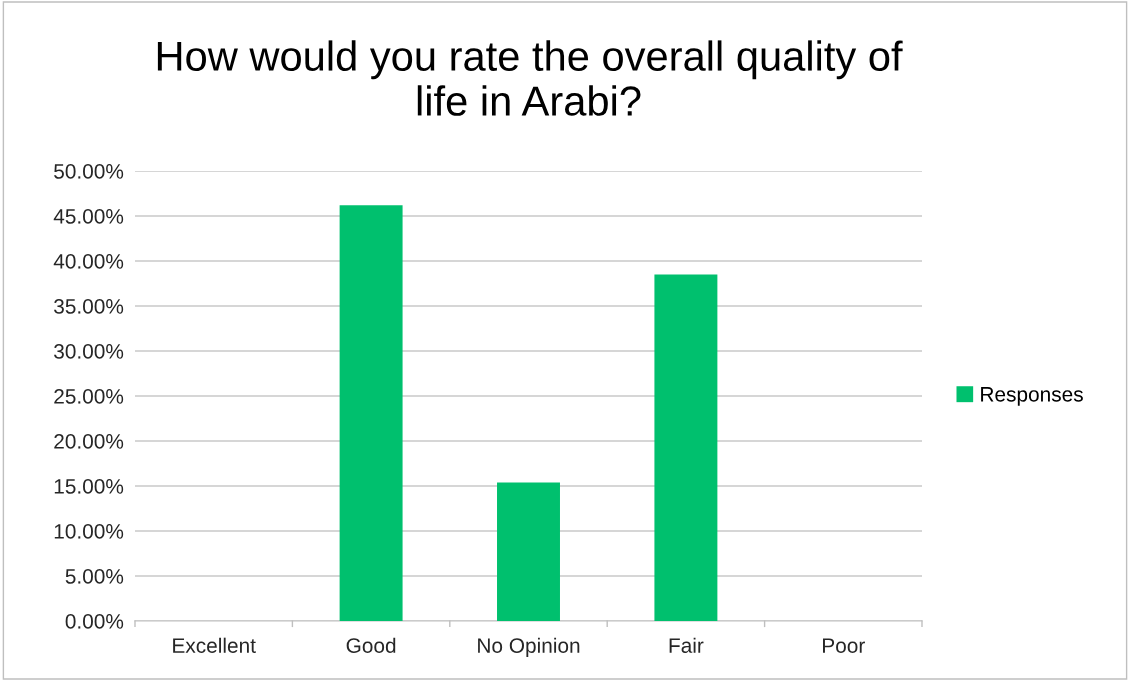  I want to click on y-tick-label: 10.00%, so click(89, 531).